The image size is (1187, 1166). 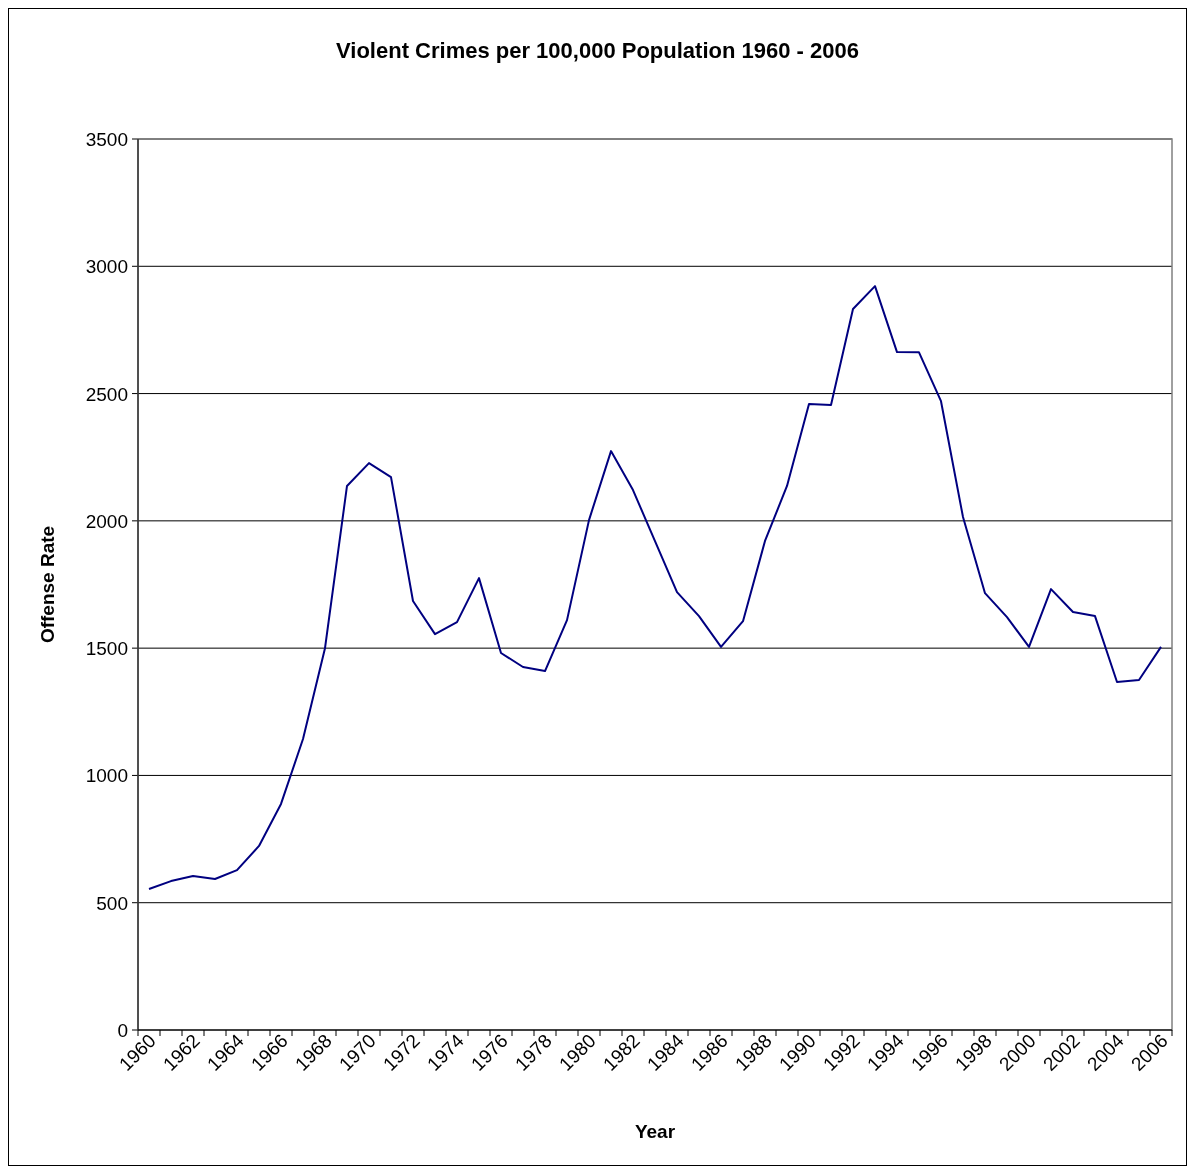 What do you see at coordinates (106, 139) in the screenshot?
I see `y-tick-label: 3500` at bounding box center [106, 139].